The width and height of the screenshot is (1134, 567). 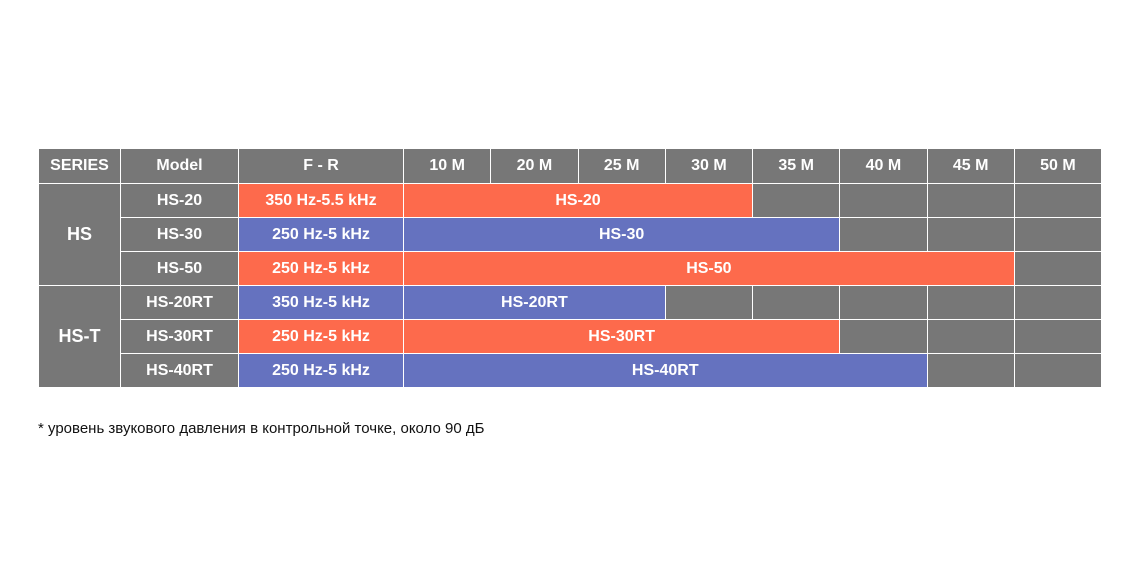 What do you see at coordinates (179, 370) in the screenshot?
I see `model-cell: HS-40RT` at bounding box center [179, 370].